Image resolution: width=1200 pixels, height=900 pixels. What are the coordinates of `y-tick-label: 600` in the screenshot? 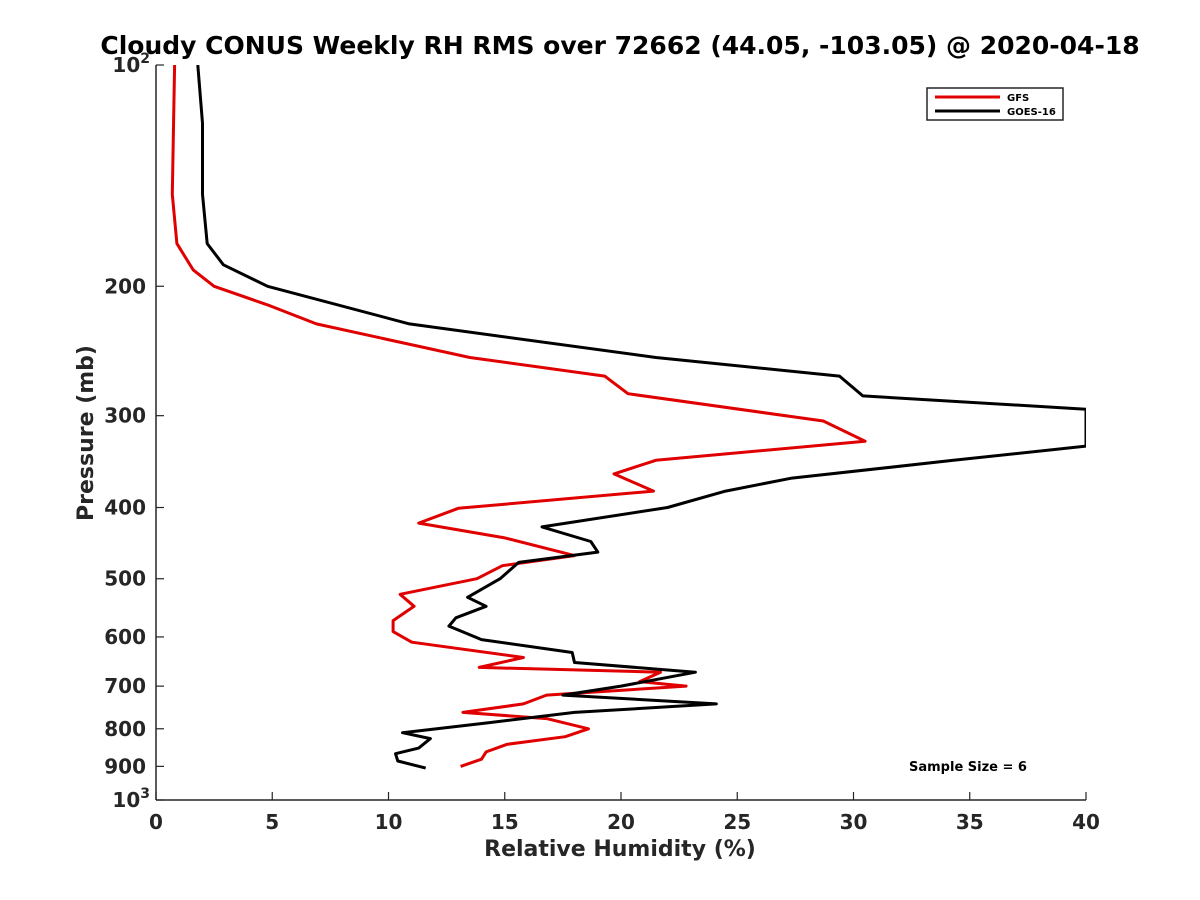 It's located at (125, 637).